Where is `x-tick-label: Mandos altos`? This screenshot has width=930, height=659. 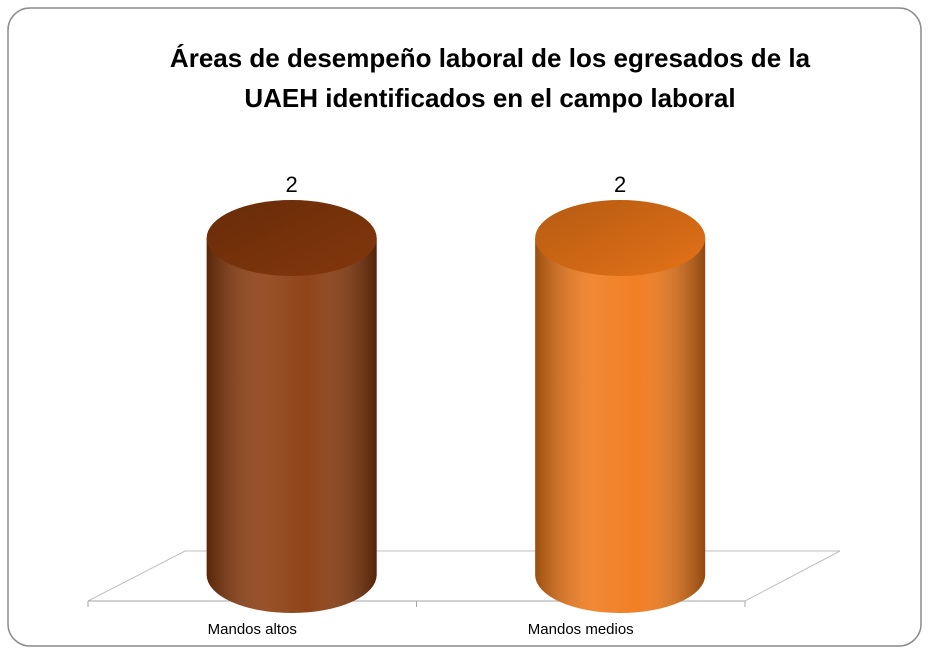
x-tick-label: Mandos altos is located at coordinates (252, 629).